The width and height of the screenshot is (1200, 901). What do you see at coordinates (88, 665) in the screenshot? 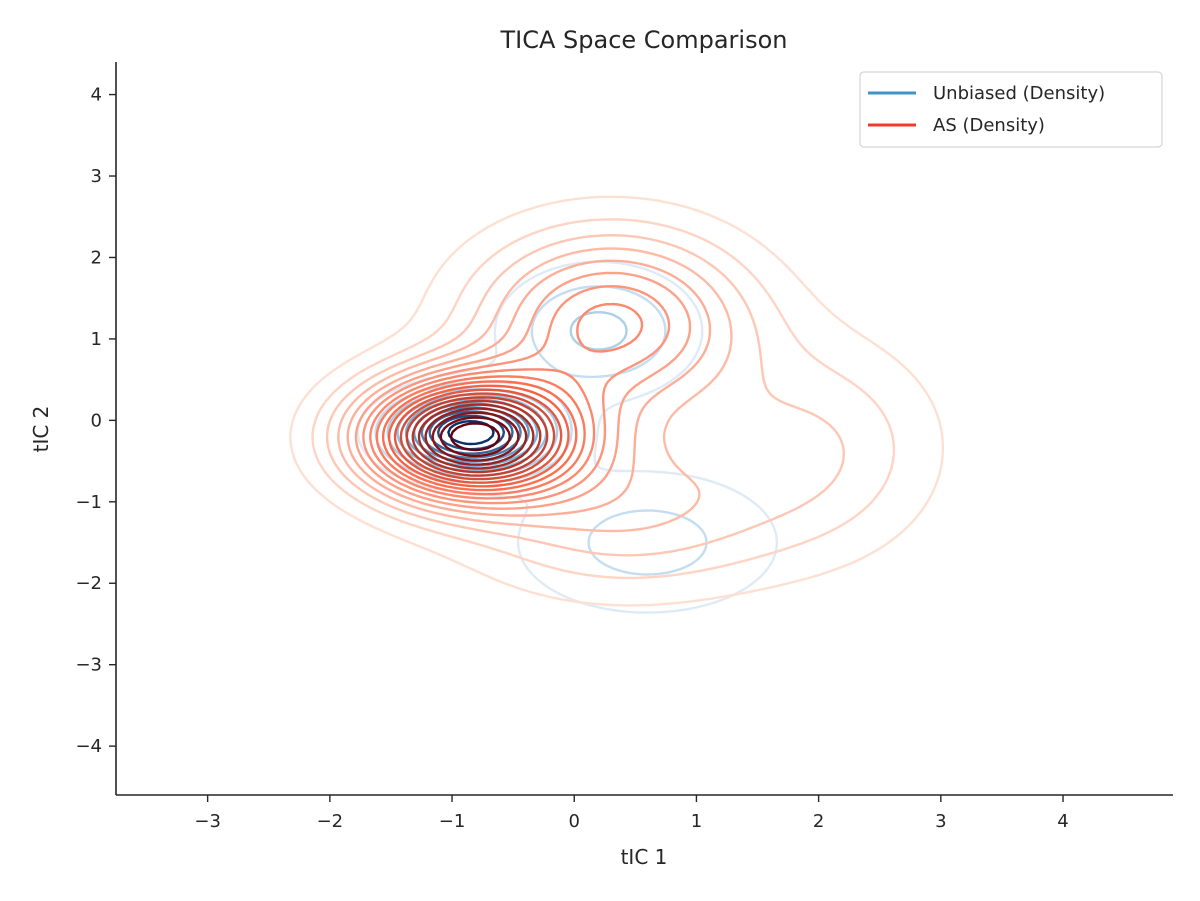
I see `y-tick-label: −3` at bounding box center [88, 665].